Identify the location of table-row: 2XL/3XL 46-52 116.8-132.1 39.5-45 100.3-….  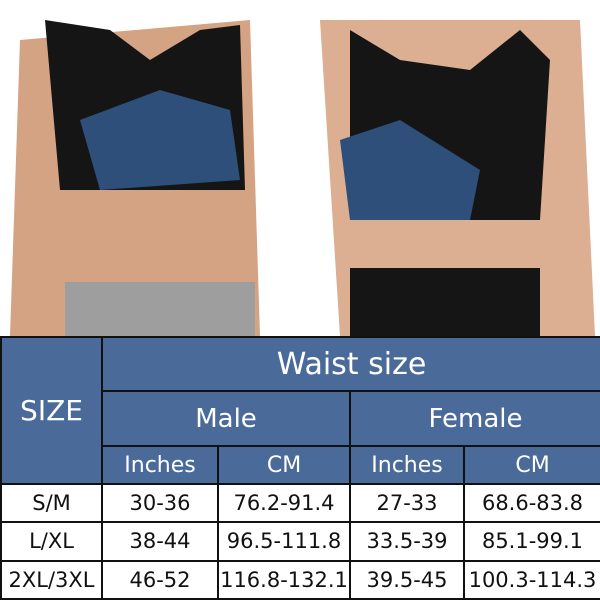
(300, 579).